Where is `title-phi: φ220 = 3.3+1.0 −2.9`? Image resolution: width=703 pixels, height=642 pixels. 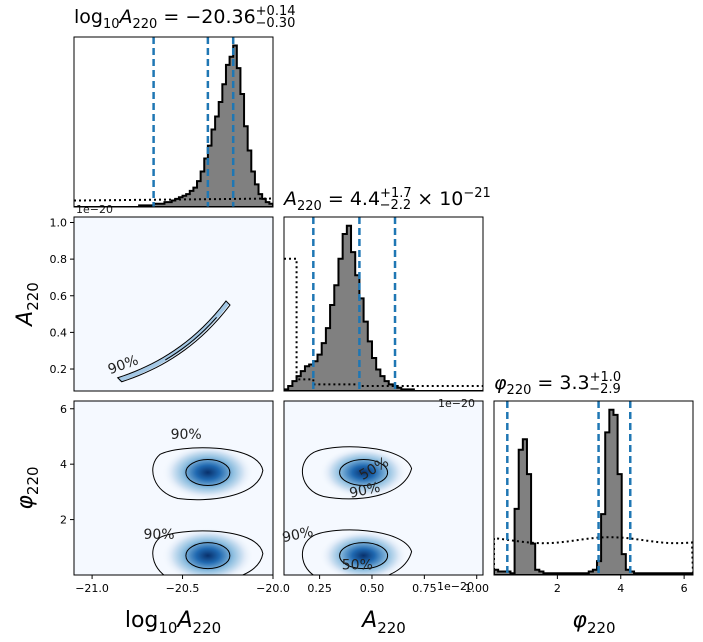
title-phi: φ220 = 3.3+1.0 −2.9 is located at coordinates (557, 384).